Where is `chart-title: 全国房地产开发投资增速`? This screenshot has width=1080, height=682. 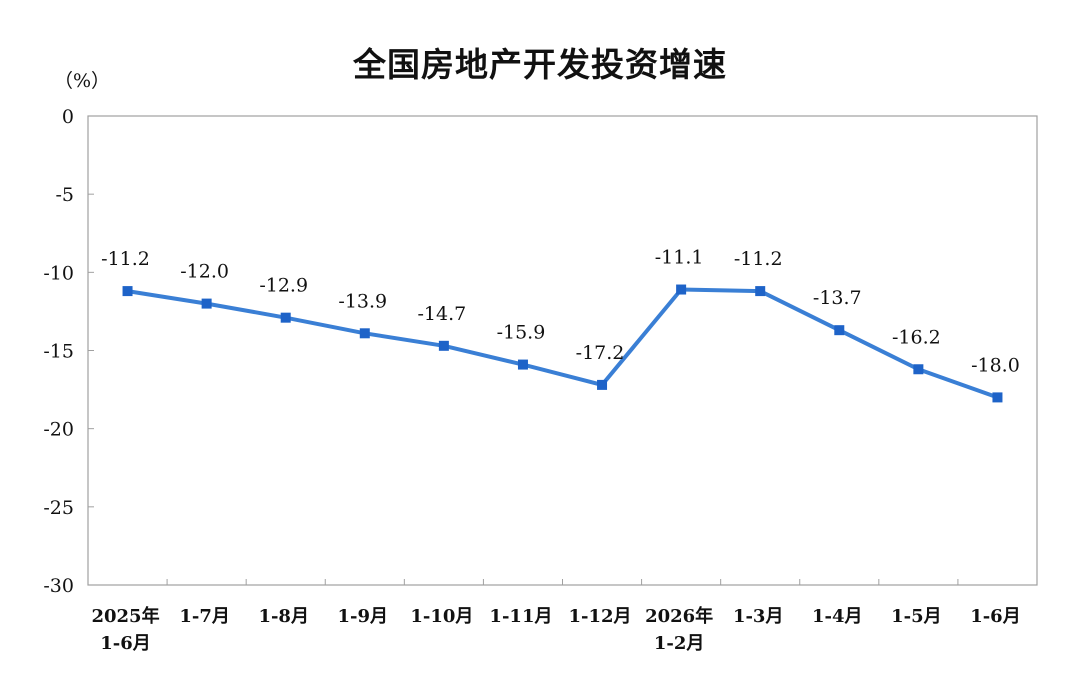
chart-title: 全国房地产开发投资增速 is located at coordinates (540, 64).